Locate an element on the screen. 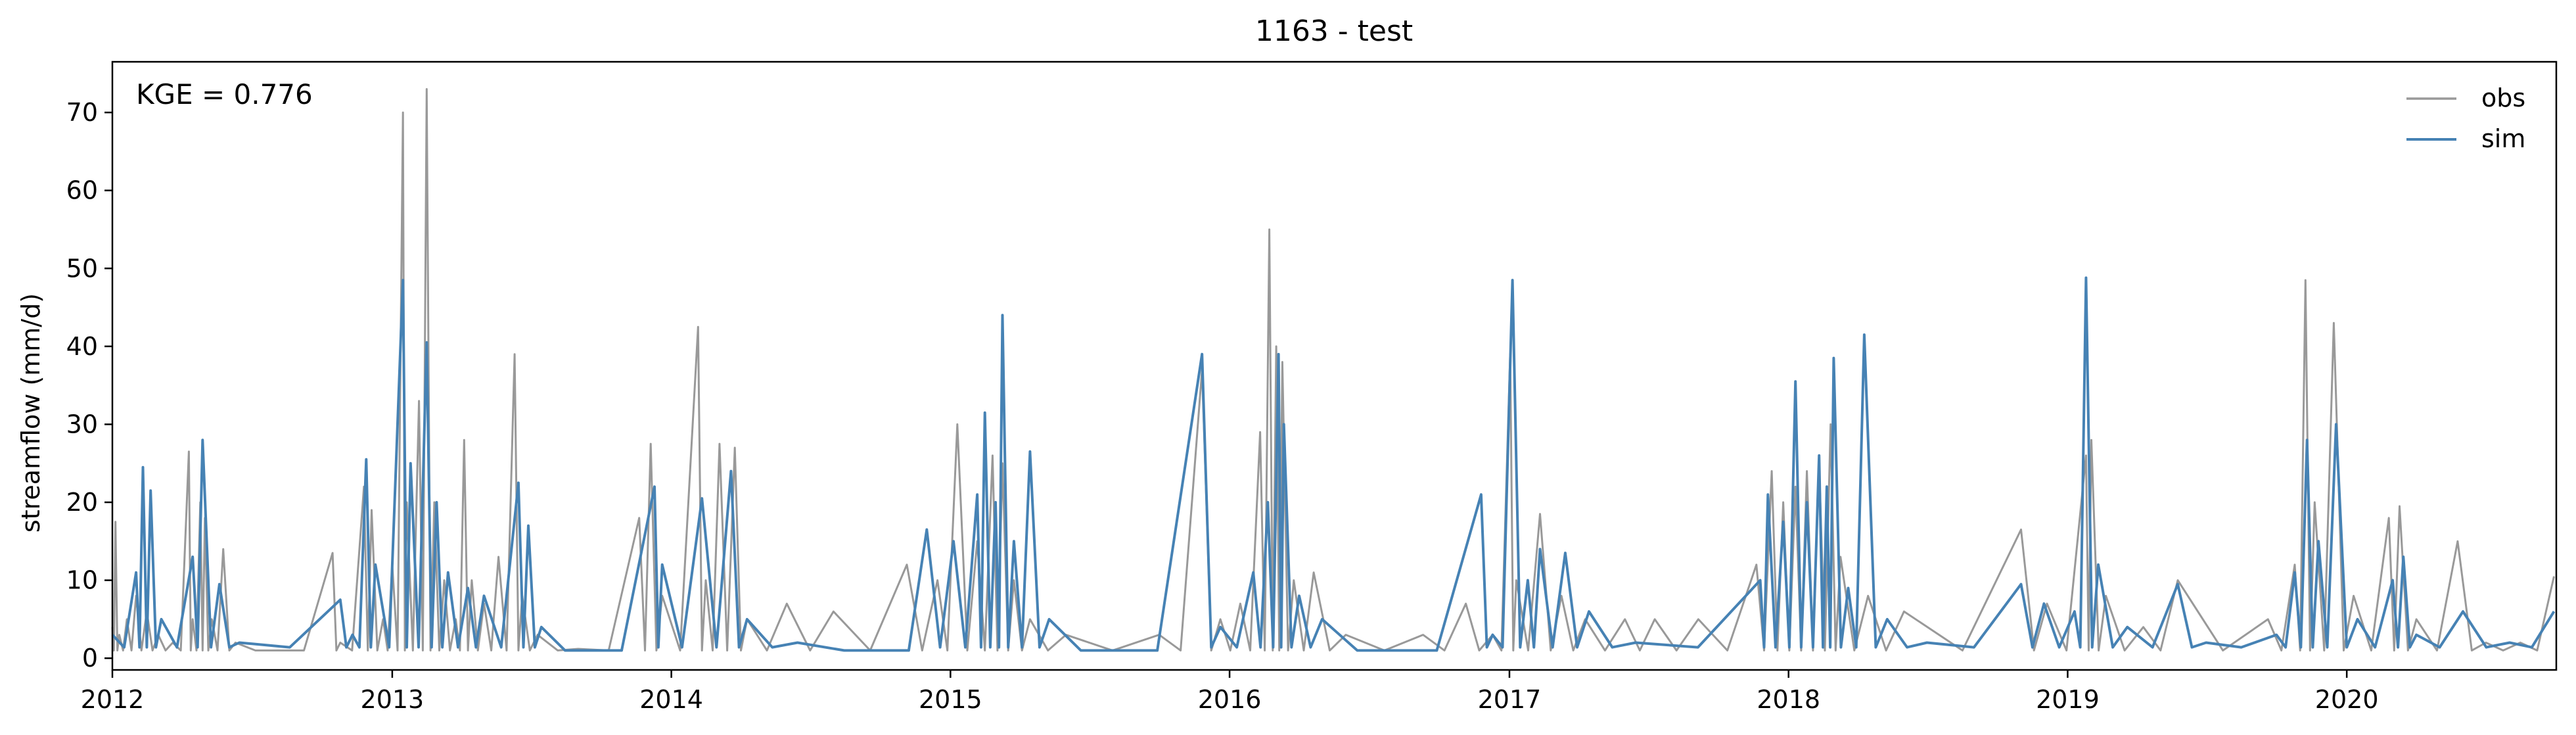  y-tick-label-40: 40 is located at coordinates (82, 346).